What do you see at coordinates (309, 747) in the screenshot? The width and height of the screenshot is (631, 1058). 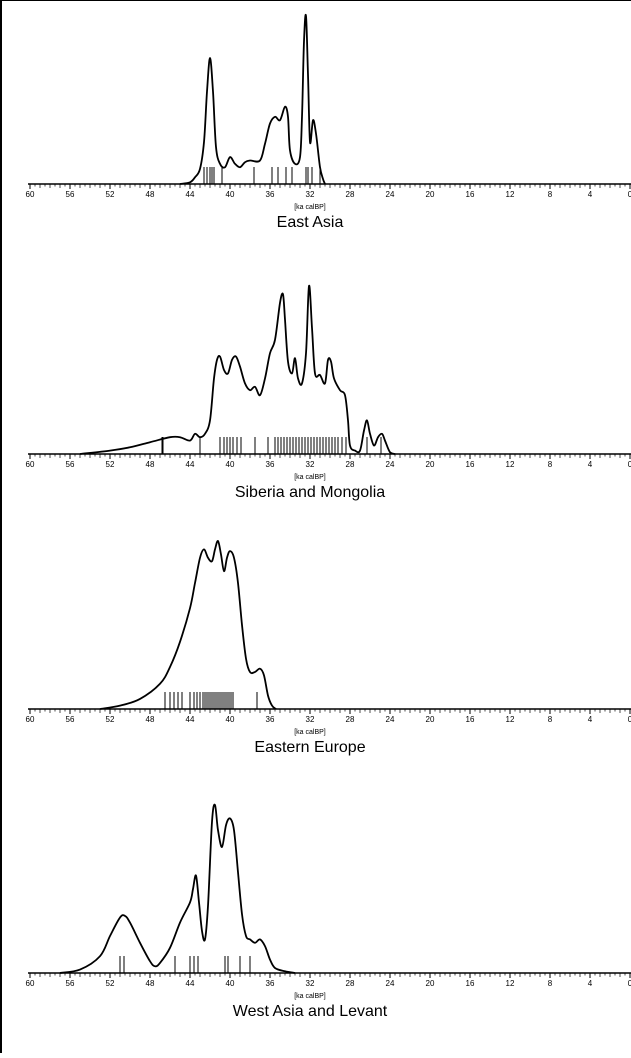 I see `panel-title: Eastern Europe` at bounding box center [309, 747].